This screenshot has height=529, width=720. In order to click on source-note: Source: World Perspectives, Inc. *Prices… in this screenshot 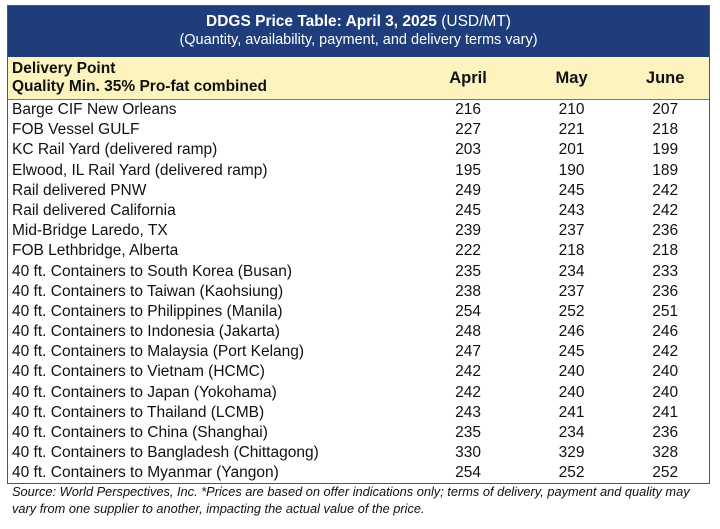, I will do `click(351, 500)`.